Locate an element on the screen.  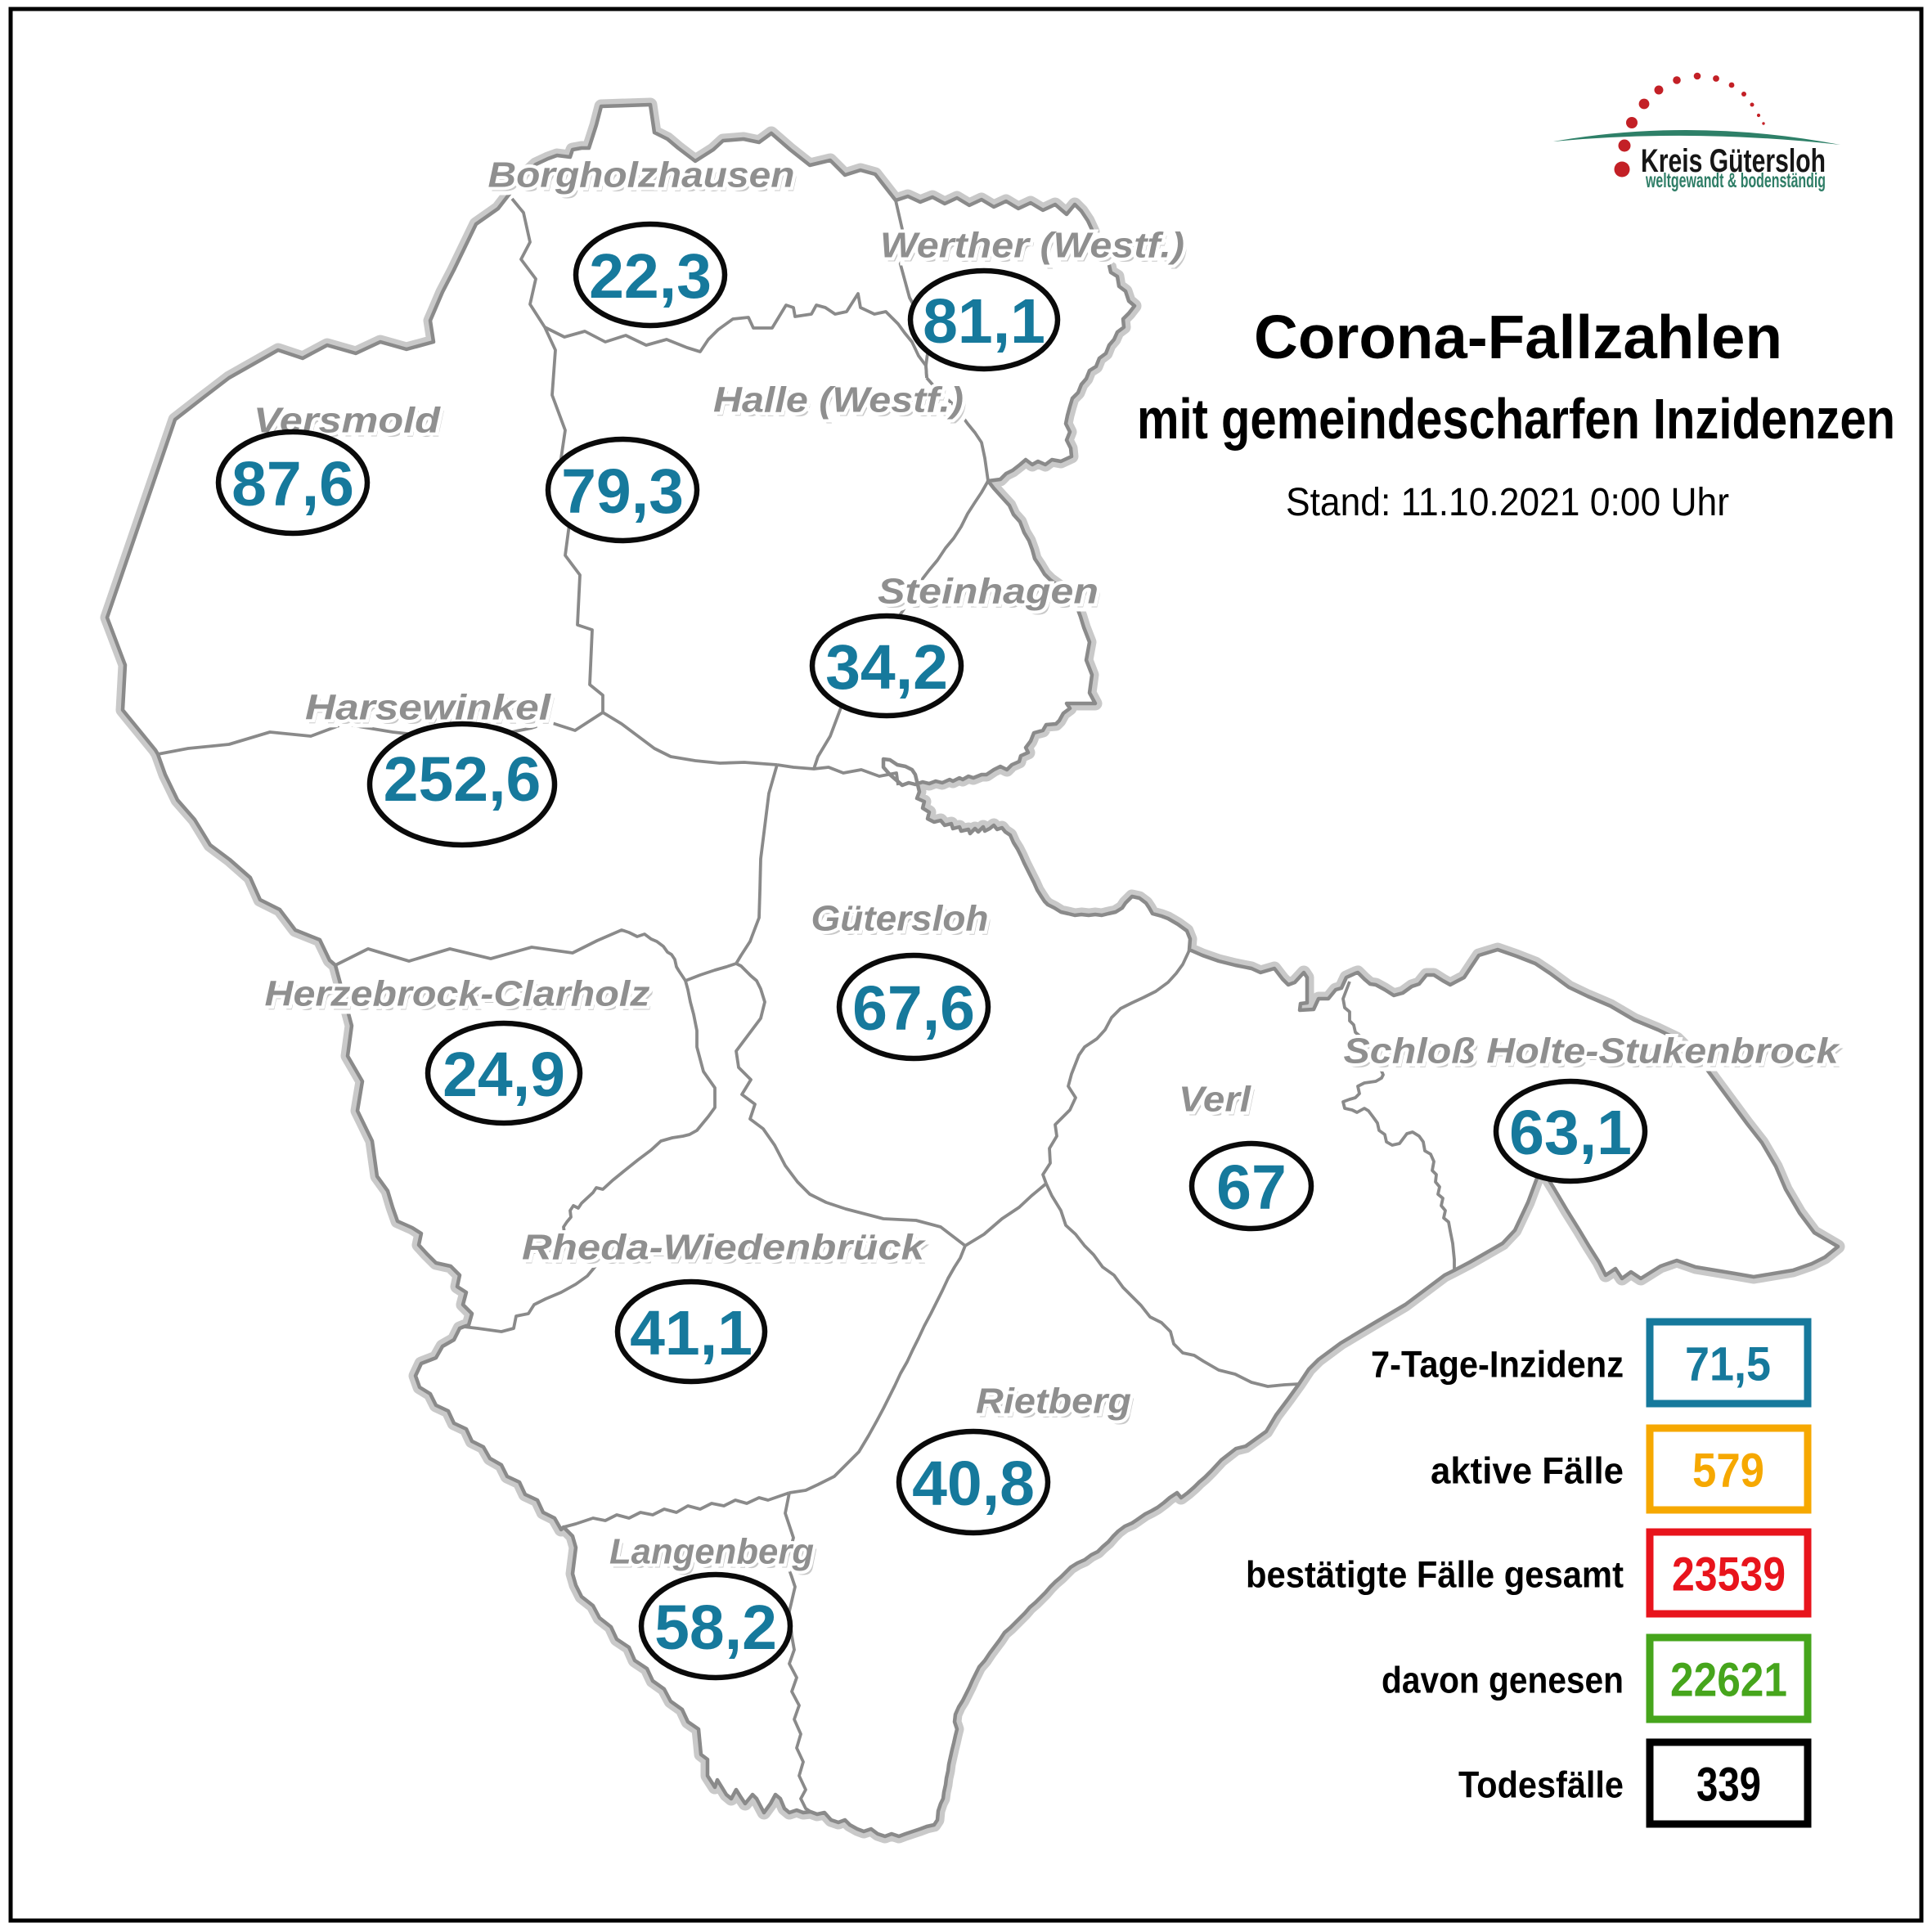
svg-text: 40,8 is located at coordinates (974, 1484).